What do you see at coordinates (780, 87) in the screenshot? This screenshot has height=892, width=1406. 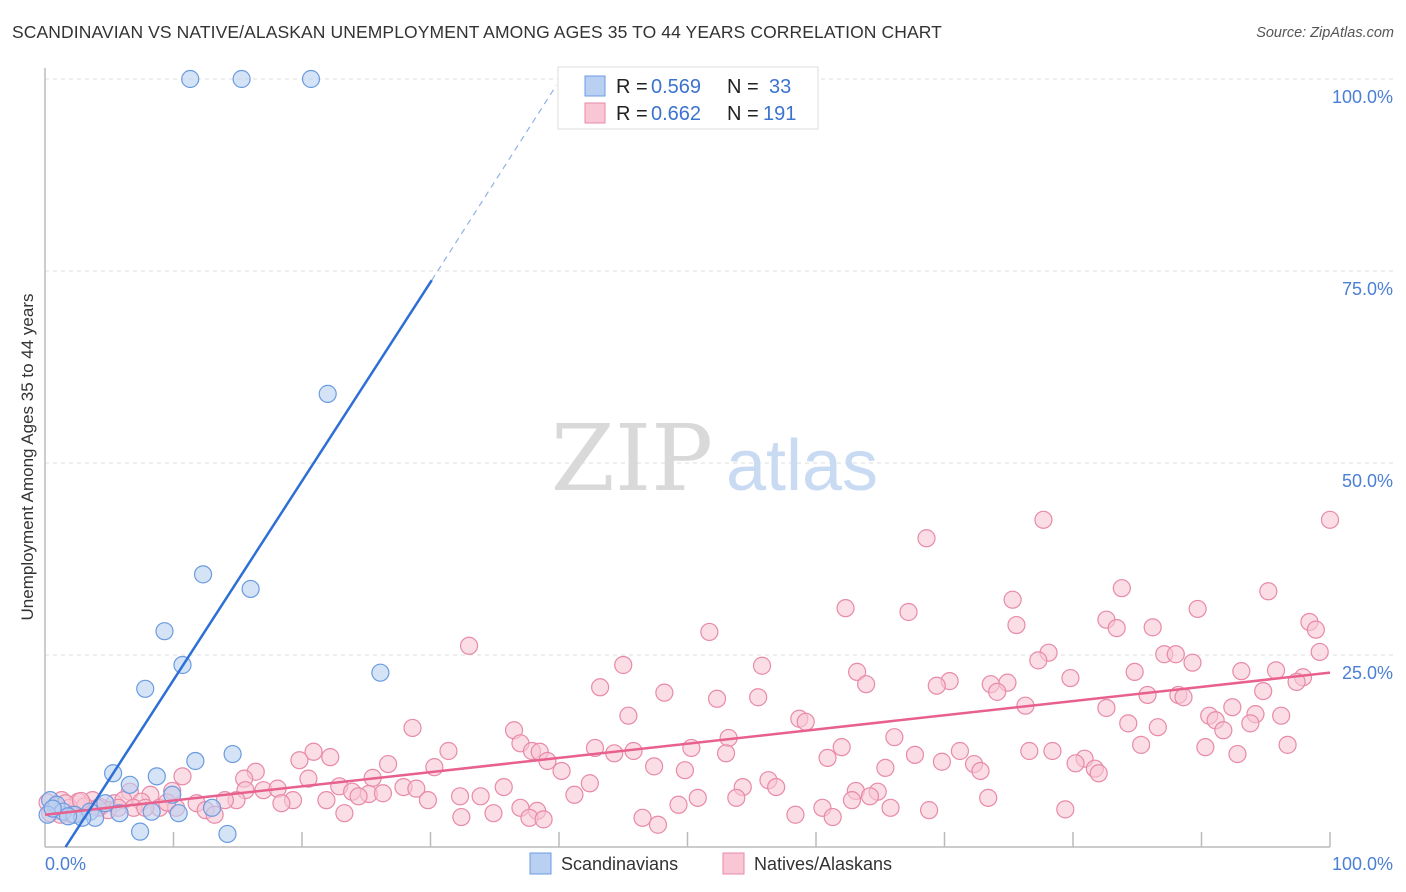 I see `legend-n-value: 33` at bounding box center [780, 87].